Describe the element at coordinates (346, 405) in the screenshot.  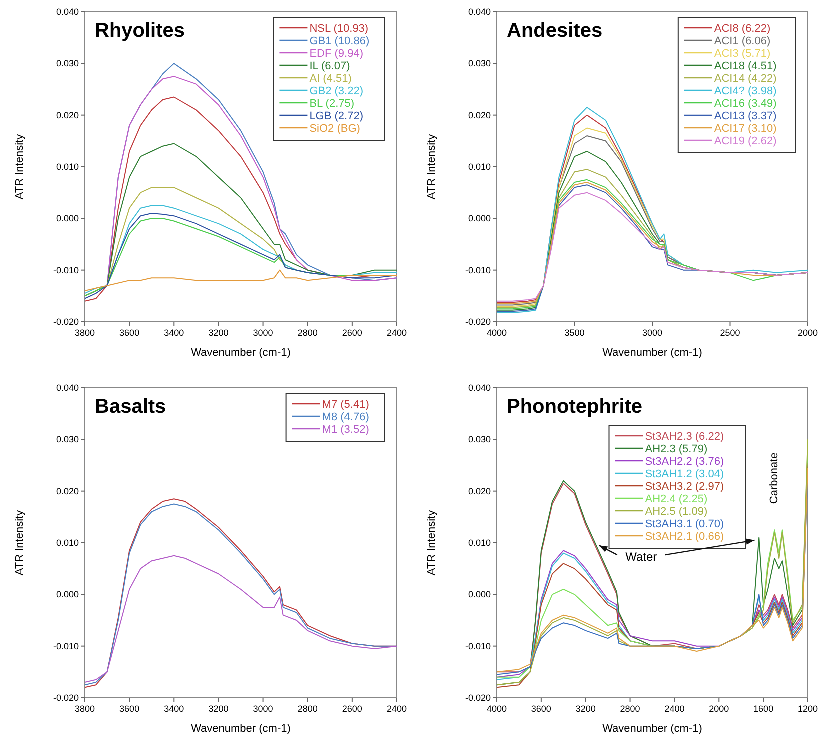
I see `legend-label: M7 (5.41)` at that location.